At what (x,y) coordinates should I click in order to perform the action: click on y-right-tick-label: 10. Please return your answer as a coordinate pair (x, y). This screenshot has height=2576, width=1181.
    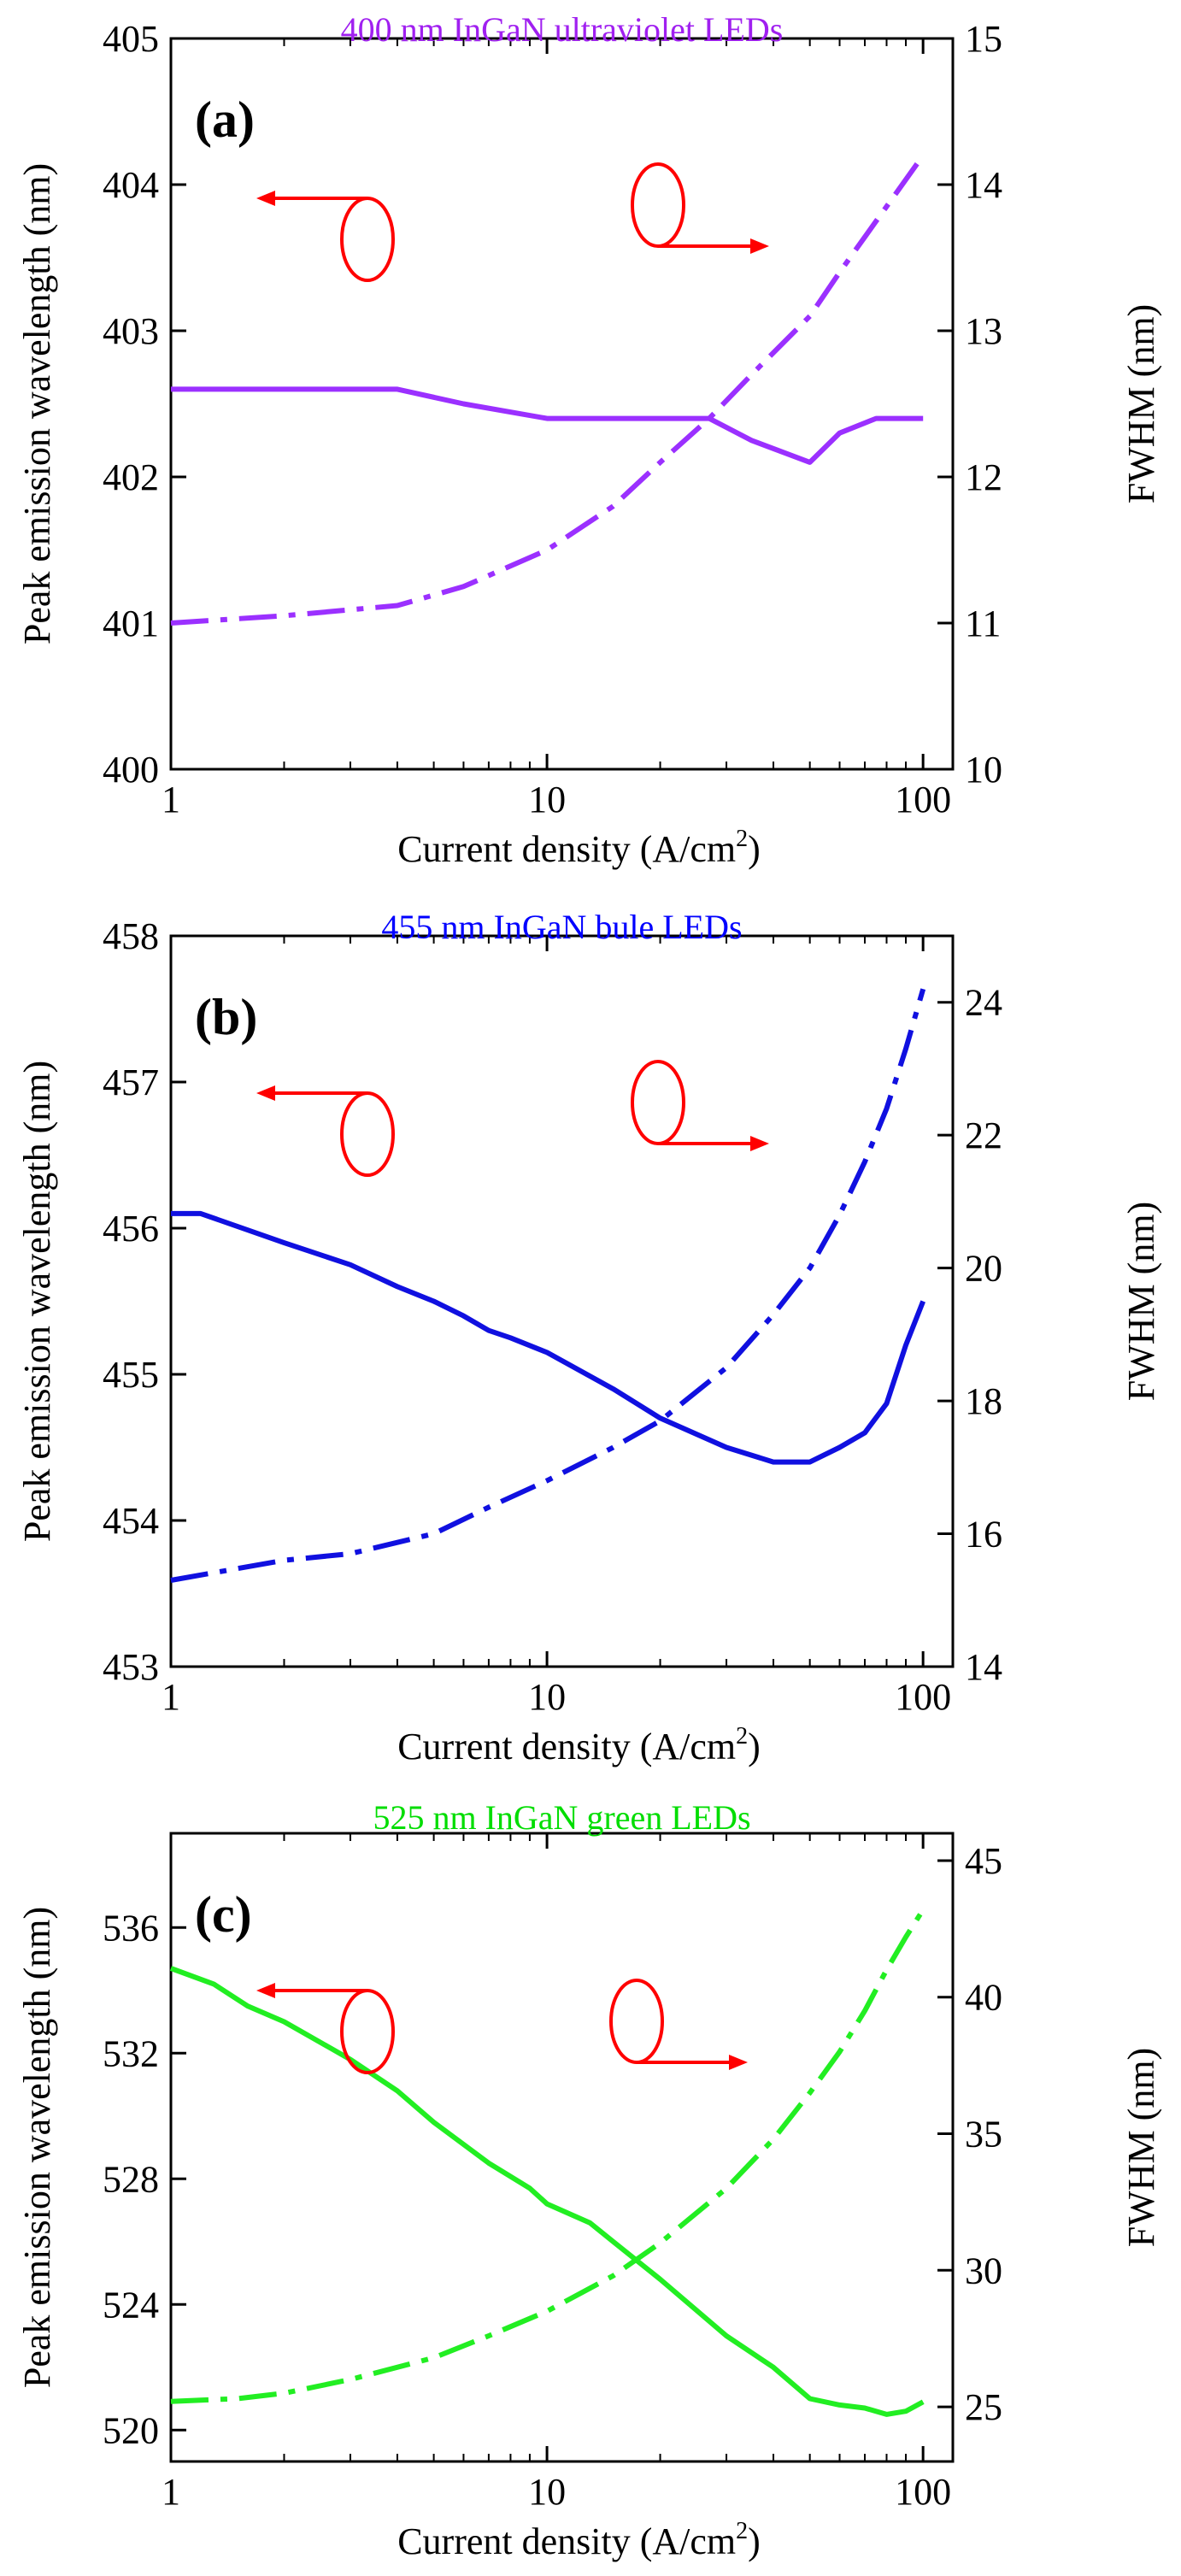
    Looking at the image, I should click on (983, 770).